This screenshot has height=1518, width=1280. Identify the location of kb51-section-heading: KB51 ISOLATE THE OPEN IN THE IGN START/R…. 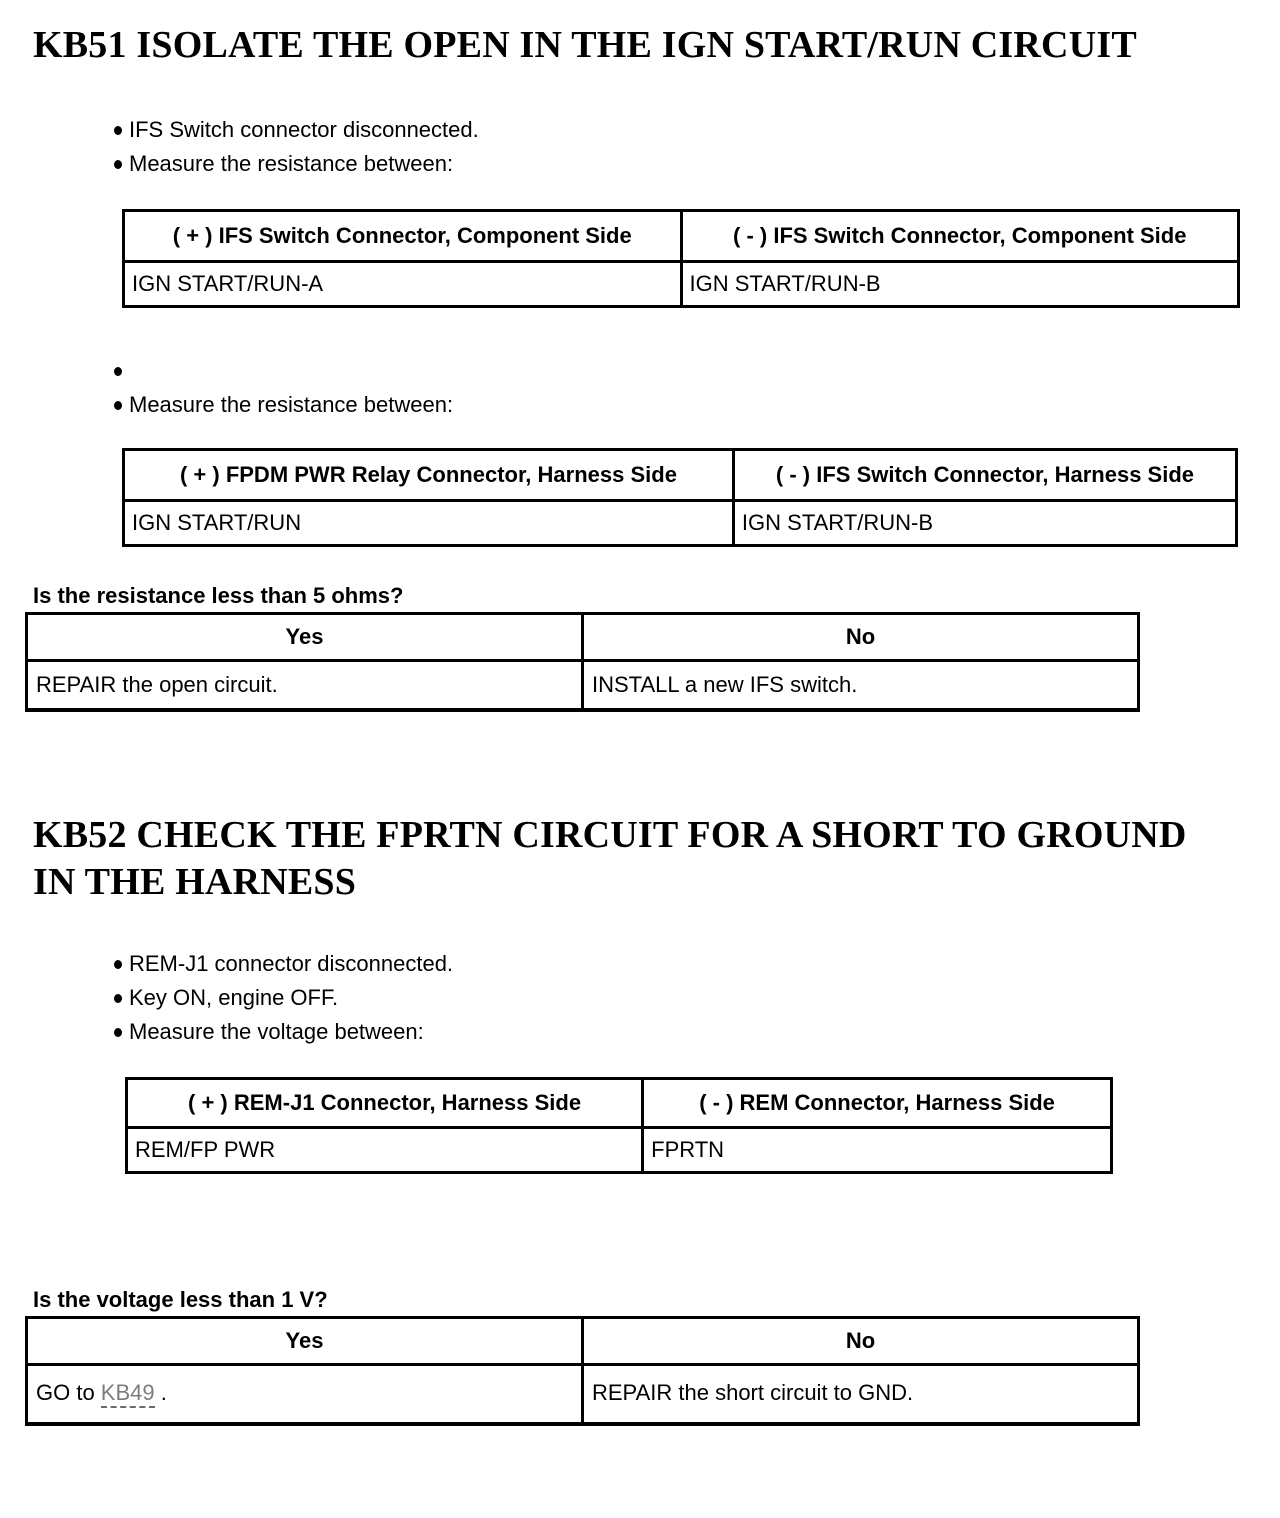
(585, 45).